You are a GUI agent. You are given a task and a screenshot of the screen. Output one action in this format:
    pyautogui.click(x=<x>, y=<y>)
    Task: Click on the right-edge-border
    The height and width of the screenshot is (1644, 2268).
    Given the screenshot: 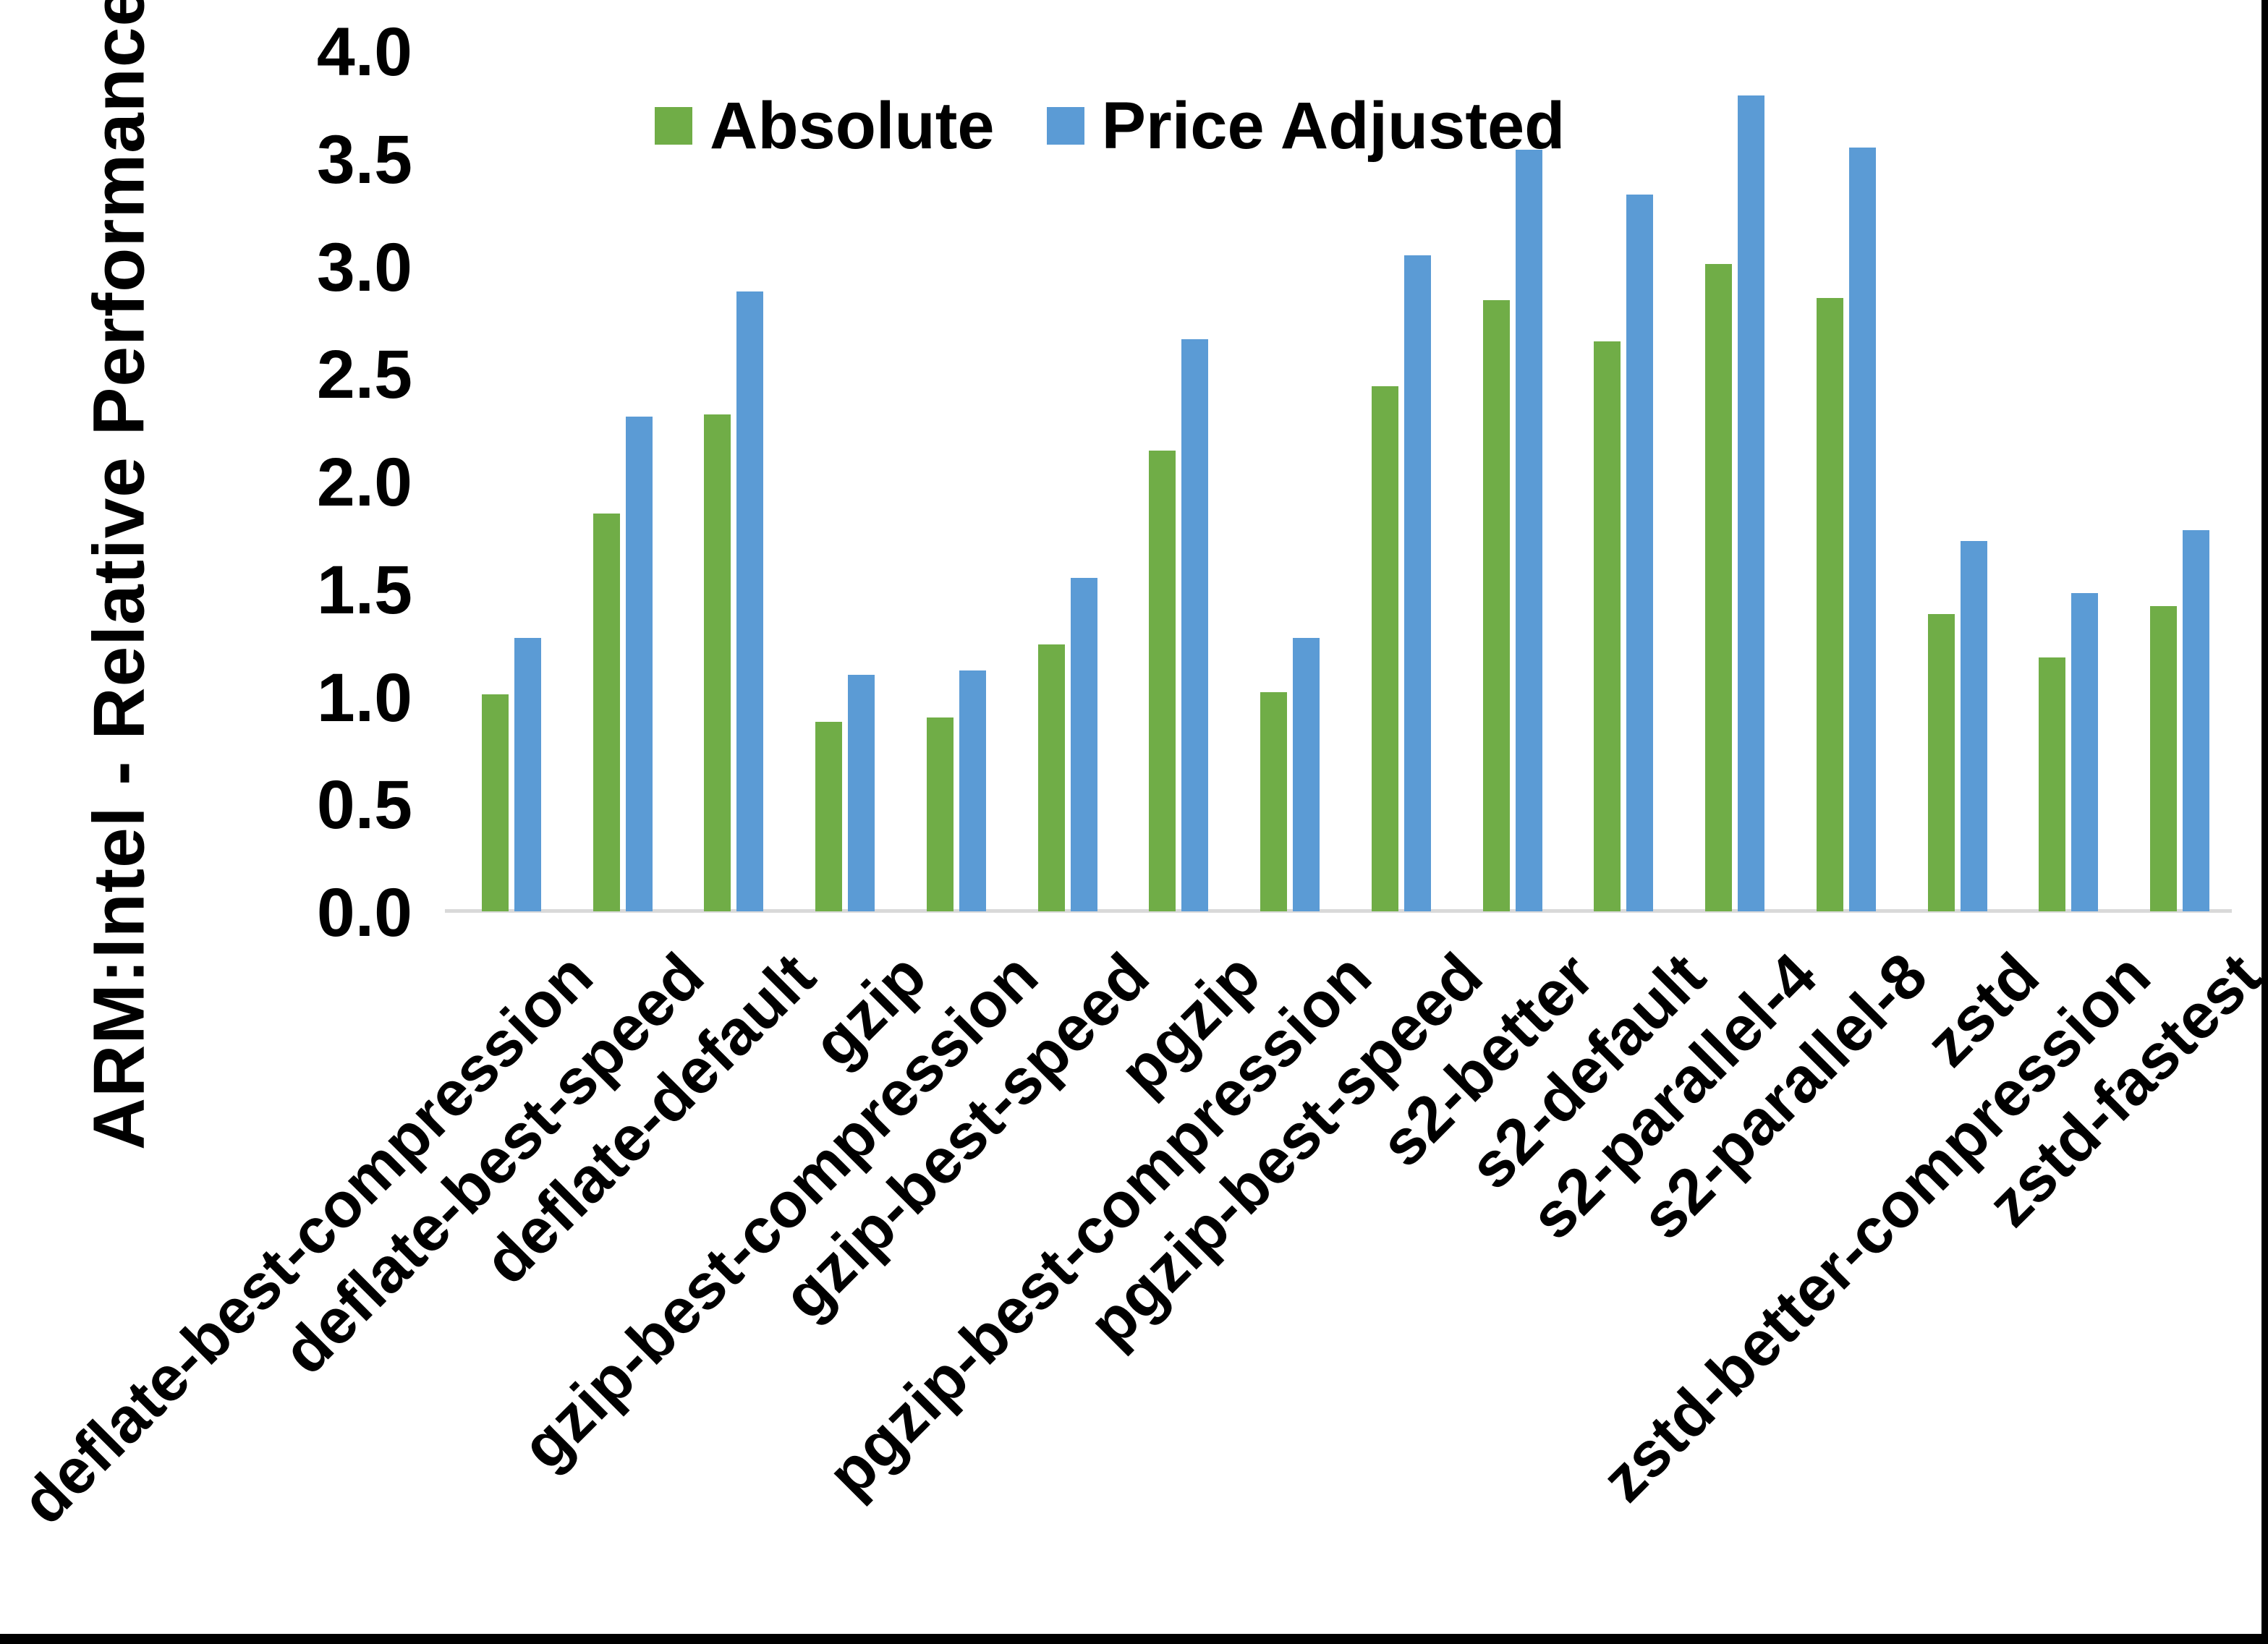 What is the action you would take?
    pyautogui.click(x=2264, y=822)
    